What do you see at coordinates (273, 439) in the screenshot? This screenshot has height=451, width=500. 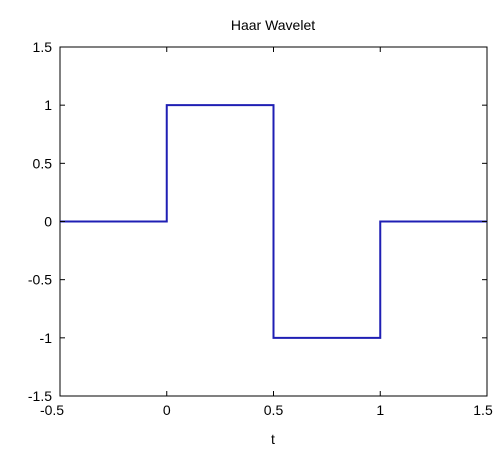 I see `x-axis-label: t` at bounding box center [273, 439].